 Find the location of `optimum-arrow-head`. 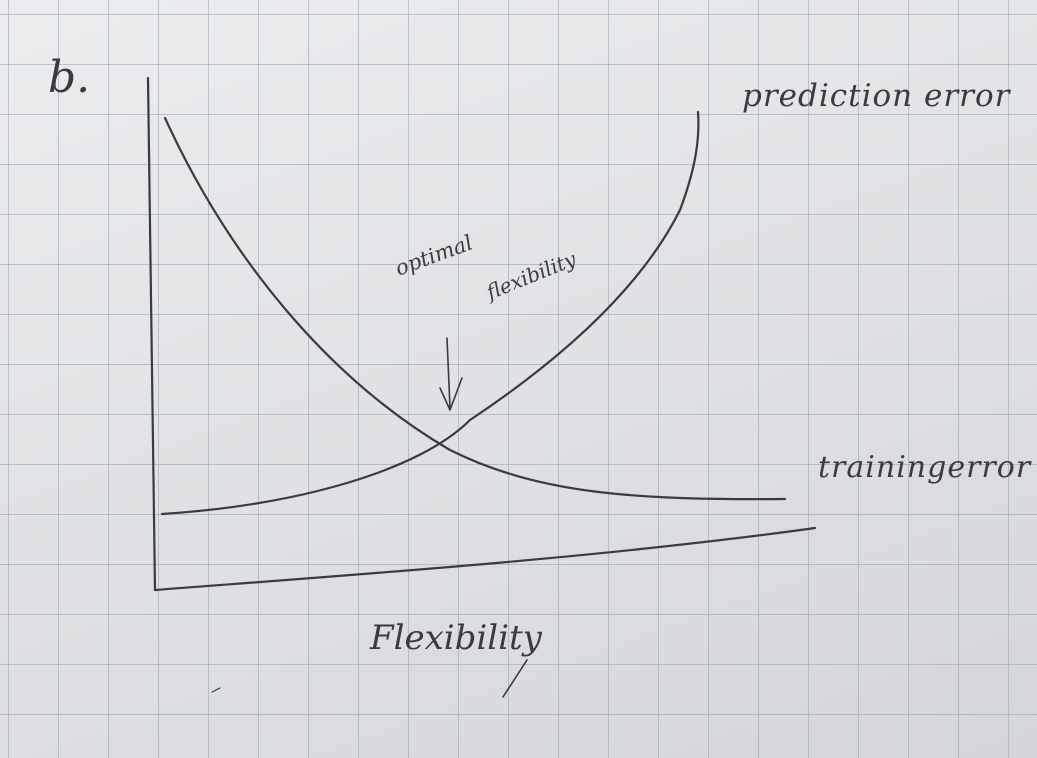

optimum-arrow-head is located at coordinates (451, 394).